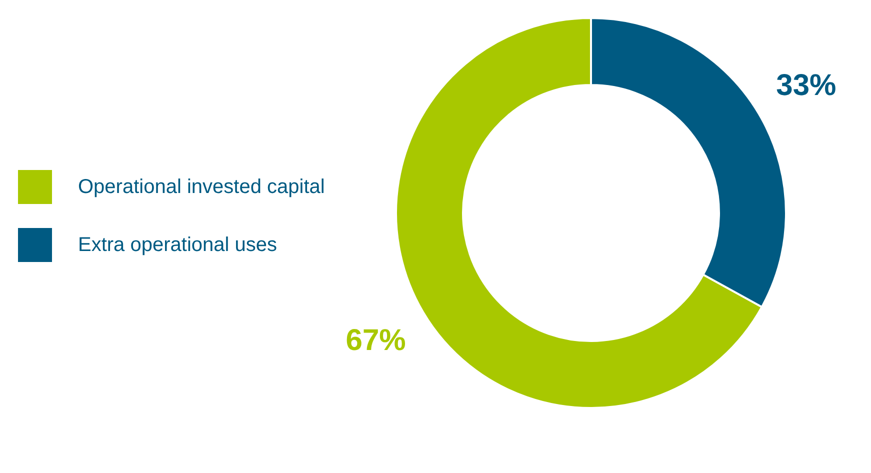 The height and width of the screenshot is (473, 871). What do you see at coordinates (376, 340) in the screenshot?
I see `data-label: 67%` at bounding box center [376, 340].